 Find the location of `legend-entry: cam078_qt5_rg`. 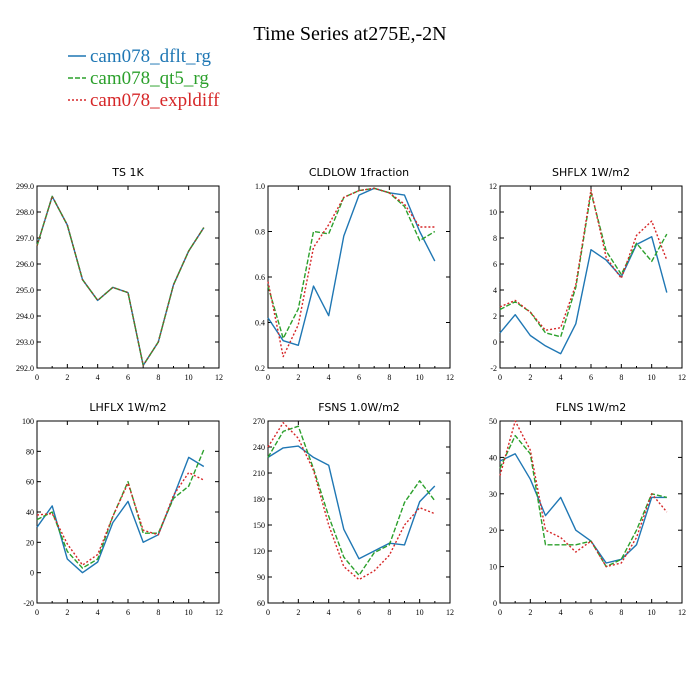

legend-entry: cam078_qt5_rg is located at coordinates (138, 78).